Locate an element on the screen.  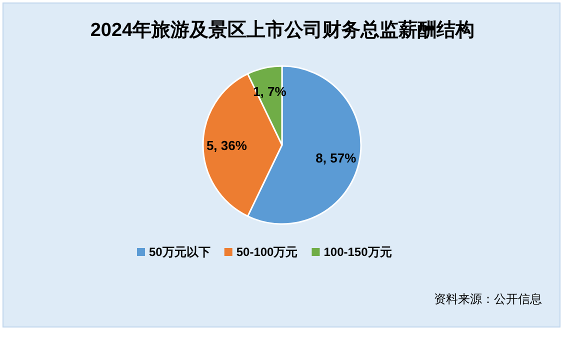
legend-label: 50-100万元 is located at coordinates (267, 252).